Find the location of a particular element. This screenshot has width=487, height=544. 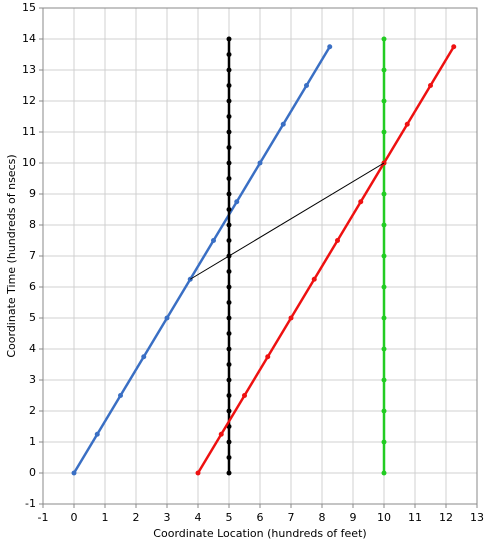

x-tick-label: 8 is located at coordinates (322, 517).